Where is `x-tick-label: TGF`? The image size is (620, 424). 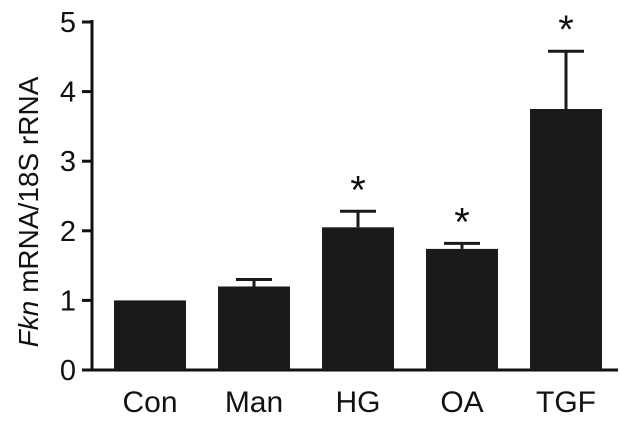
x-tick-label: TGF is located at coordinates (566, 402).